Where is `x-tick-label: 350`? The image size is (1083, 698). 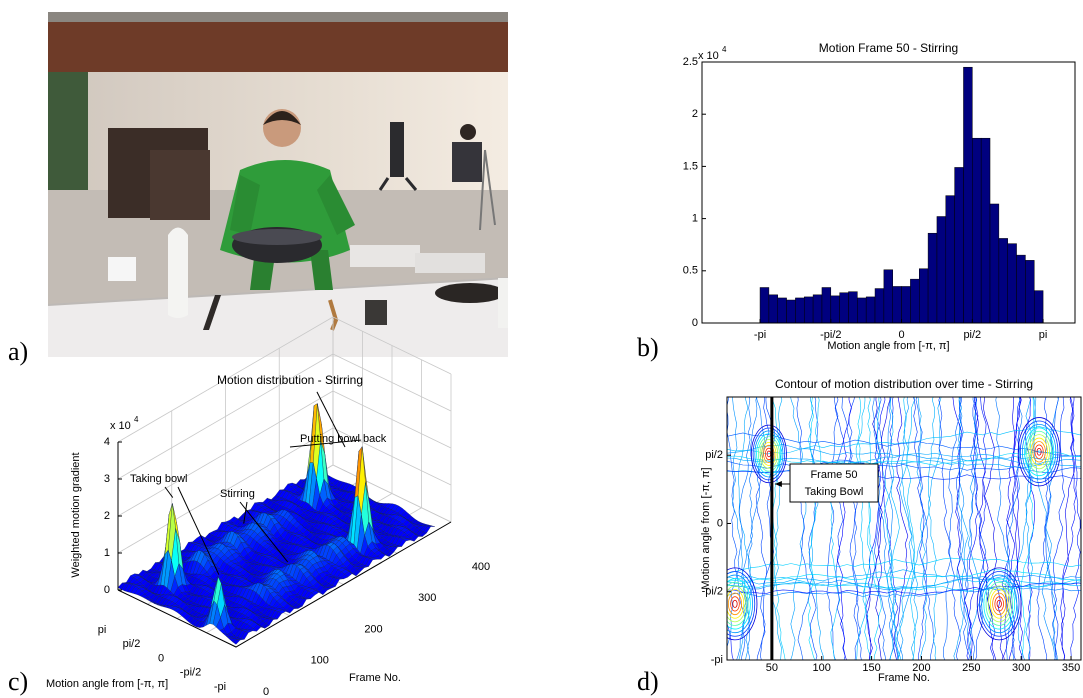 x-tick-label: 350 is located at coordinates (1071, 668).